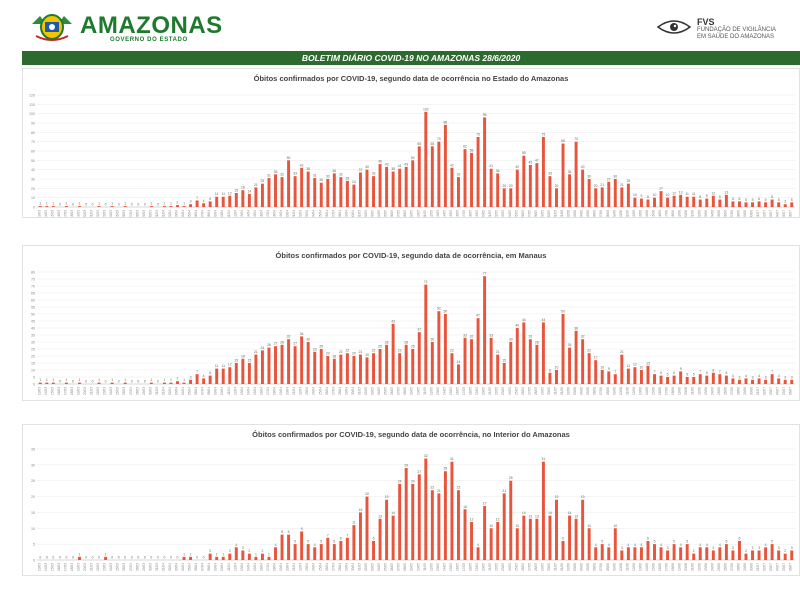 The height and width of the screenshot is (604, 800). Describe the element at coordinates (346, 567) in the screenshot. I see `x-tick-label: 29/04` at that location.